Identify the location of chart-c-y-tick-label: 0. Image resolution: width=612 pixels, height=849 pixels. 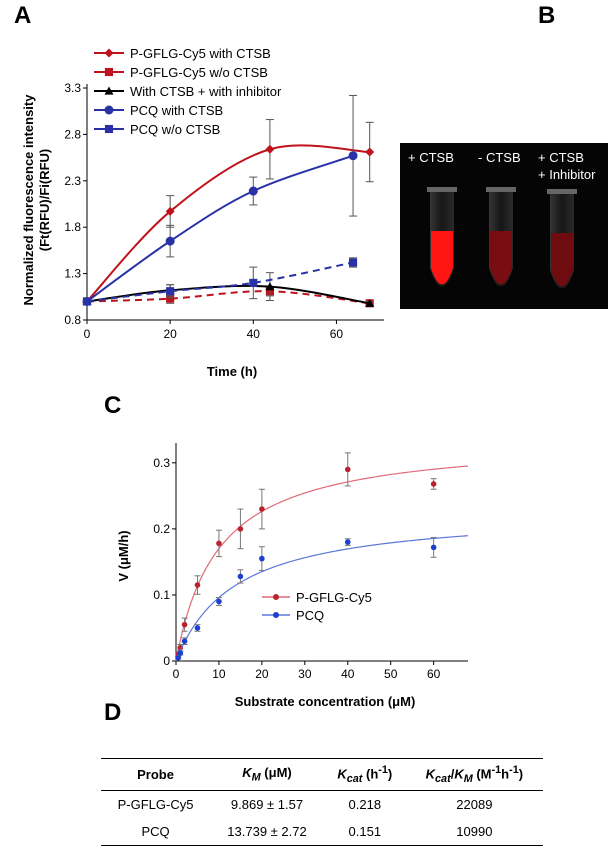
(166, 661).